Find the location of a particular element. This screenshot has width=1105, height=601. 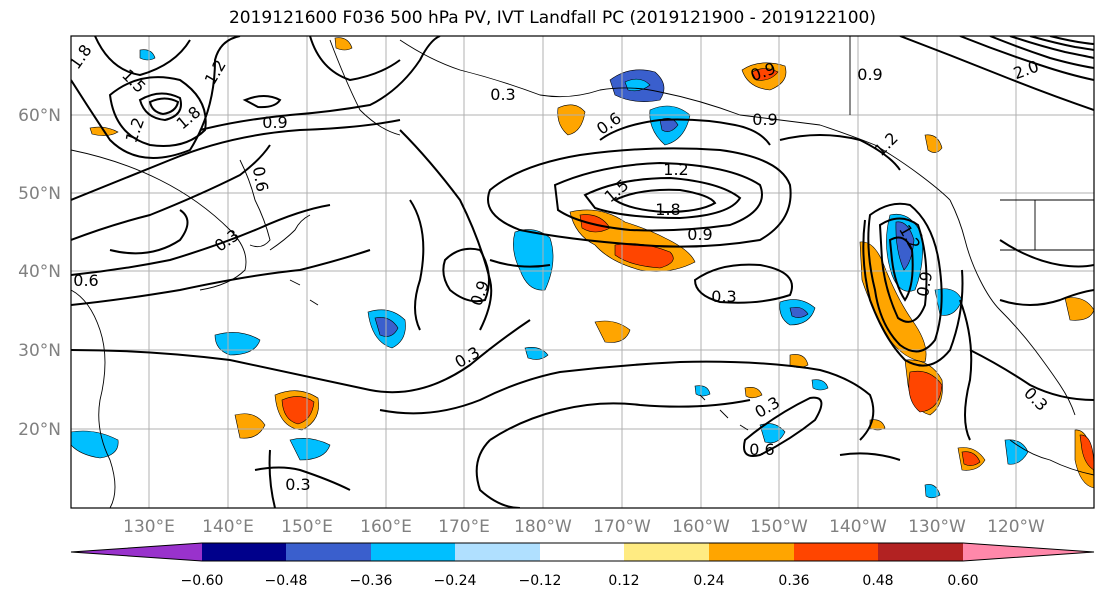

colorbar-tick: 0.48 is located at coordinates (877, 581).